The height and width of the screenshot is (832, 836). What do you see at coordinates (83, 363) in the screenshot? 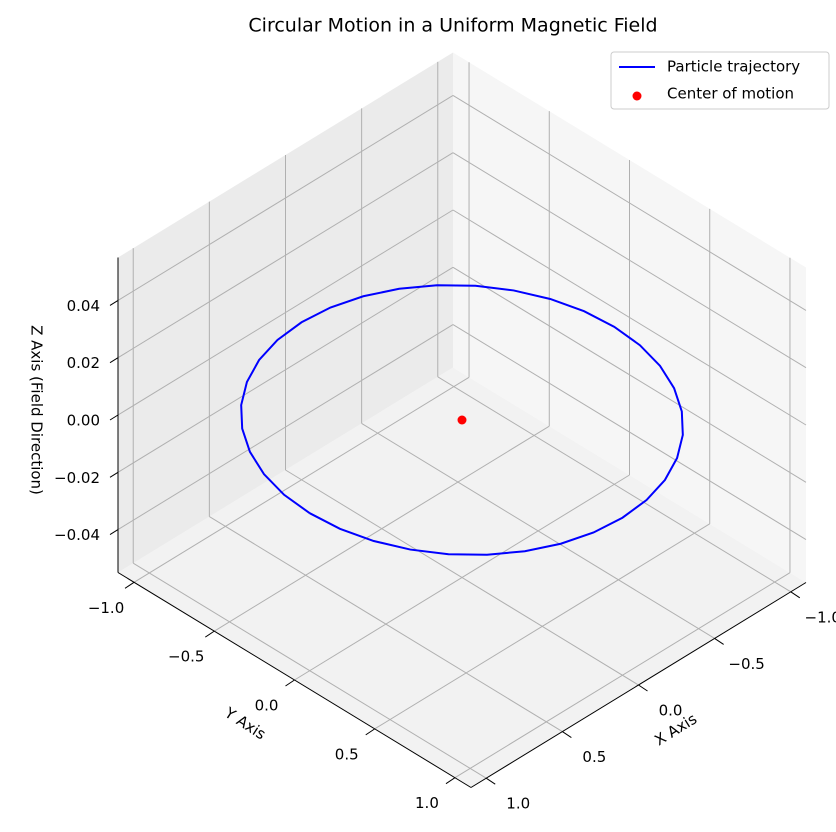
I see `z-tick-label: 0.02` at bounding box center [83, 363].